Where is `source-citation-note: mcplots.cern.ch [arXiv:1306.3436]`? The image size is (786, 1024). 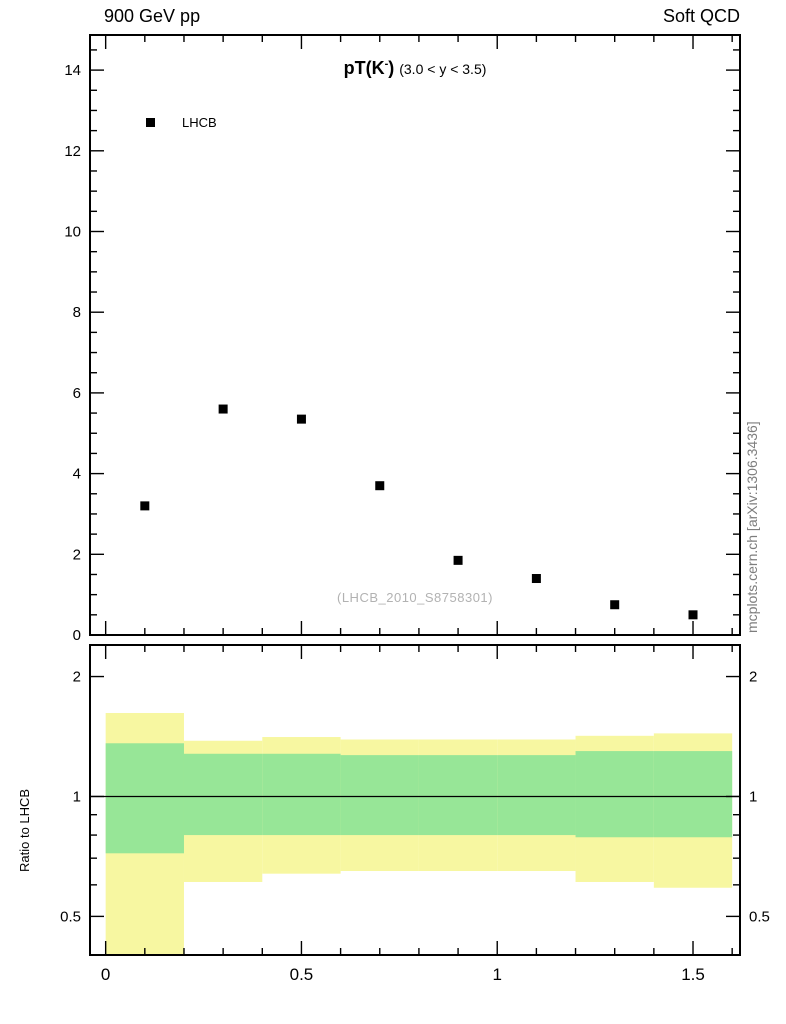
source-citation-note: mcplots.cern.ch [arXiv:1306.3436] is located at coordinates (752, 527).